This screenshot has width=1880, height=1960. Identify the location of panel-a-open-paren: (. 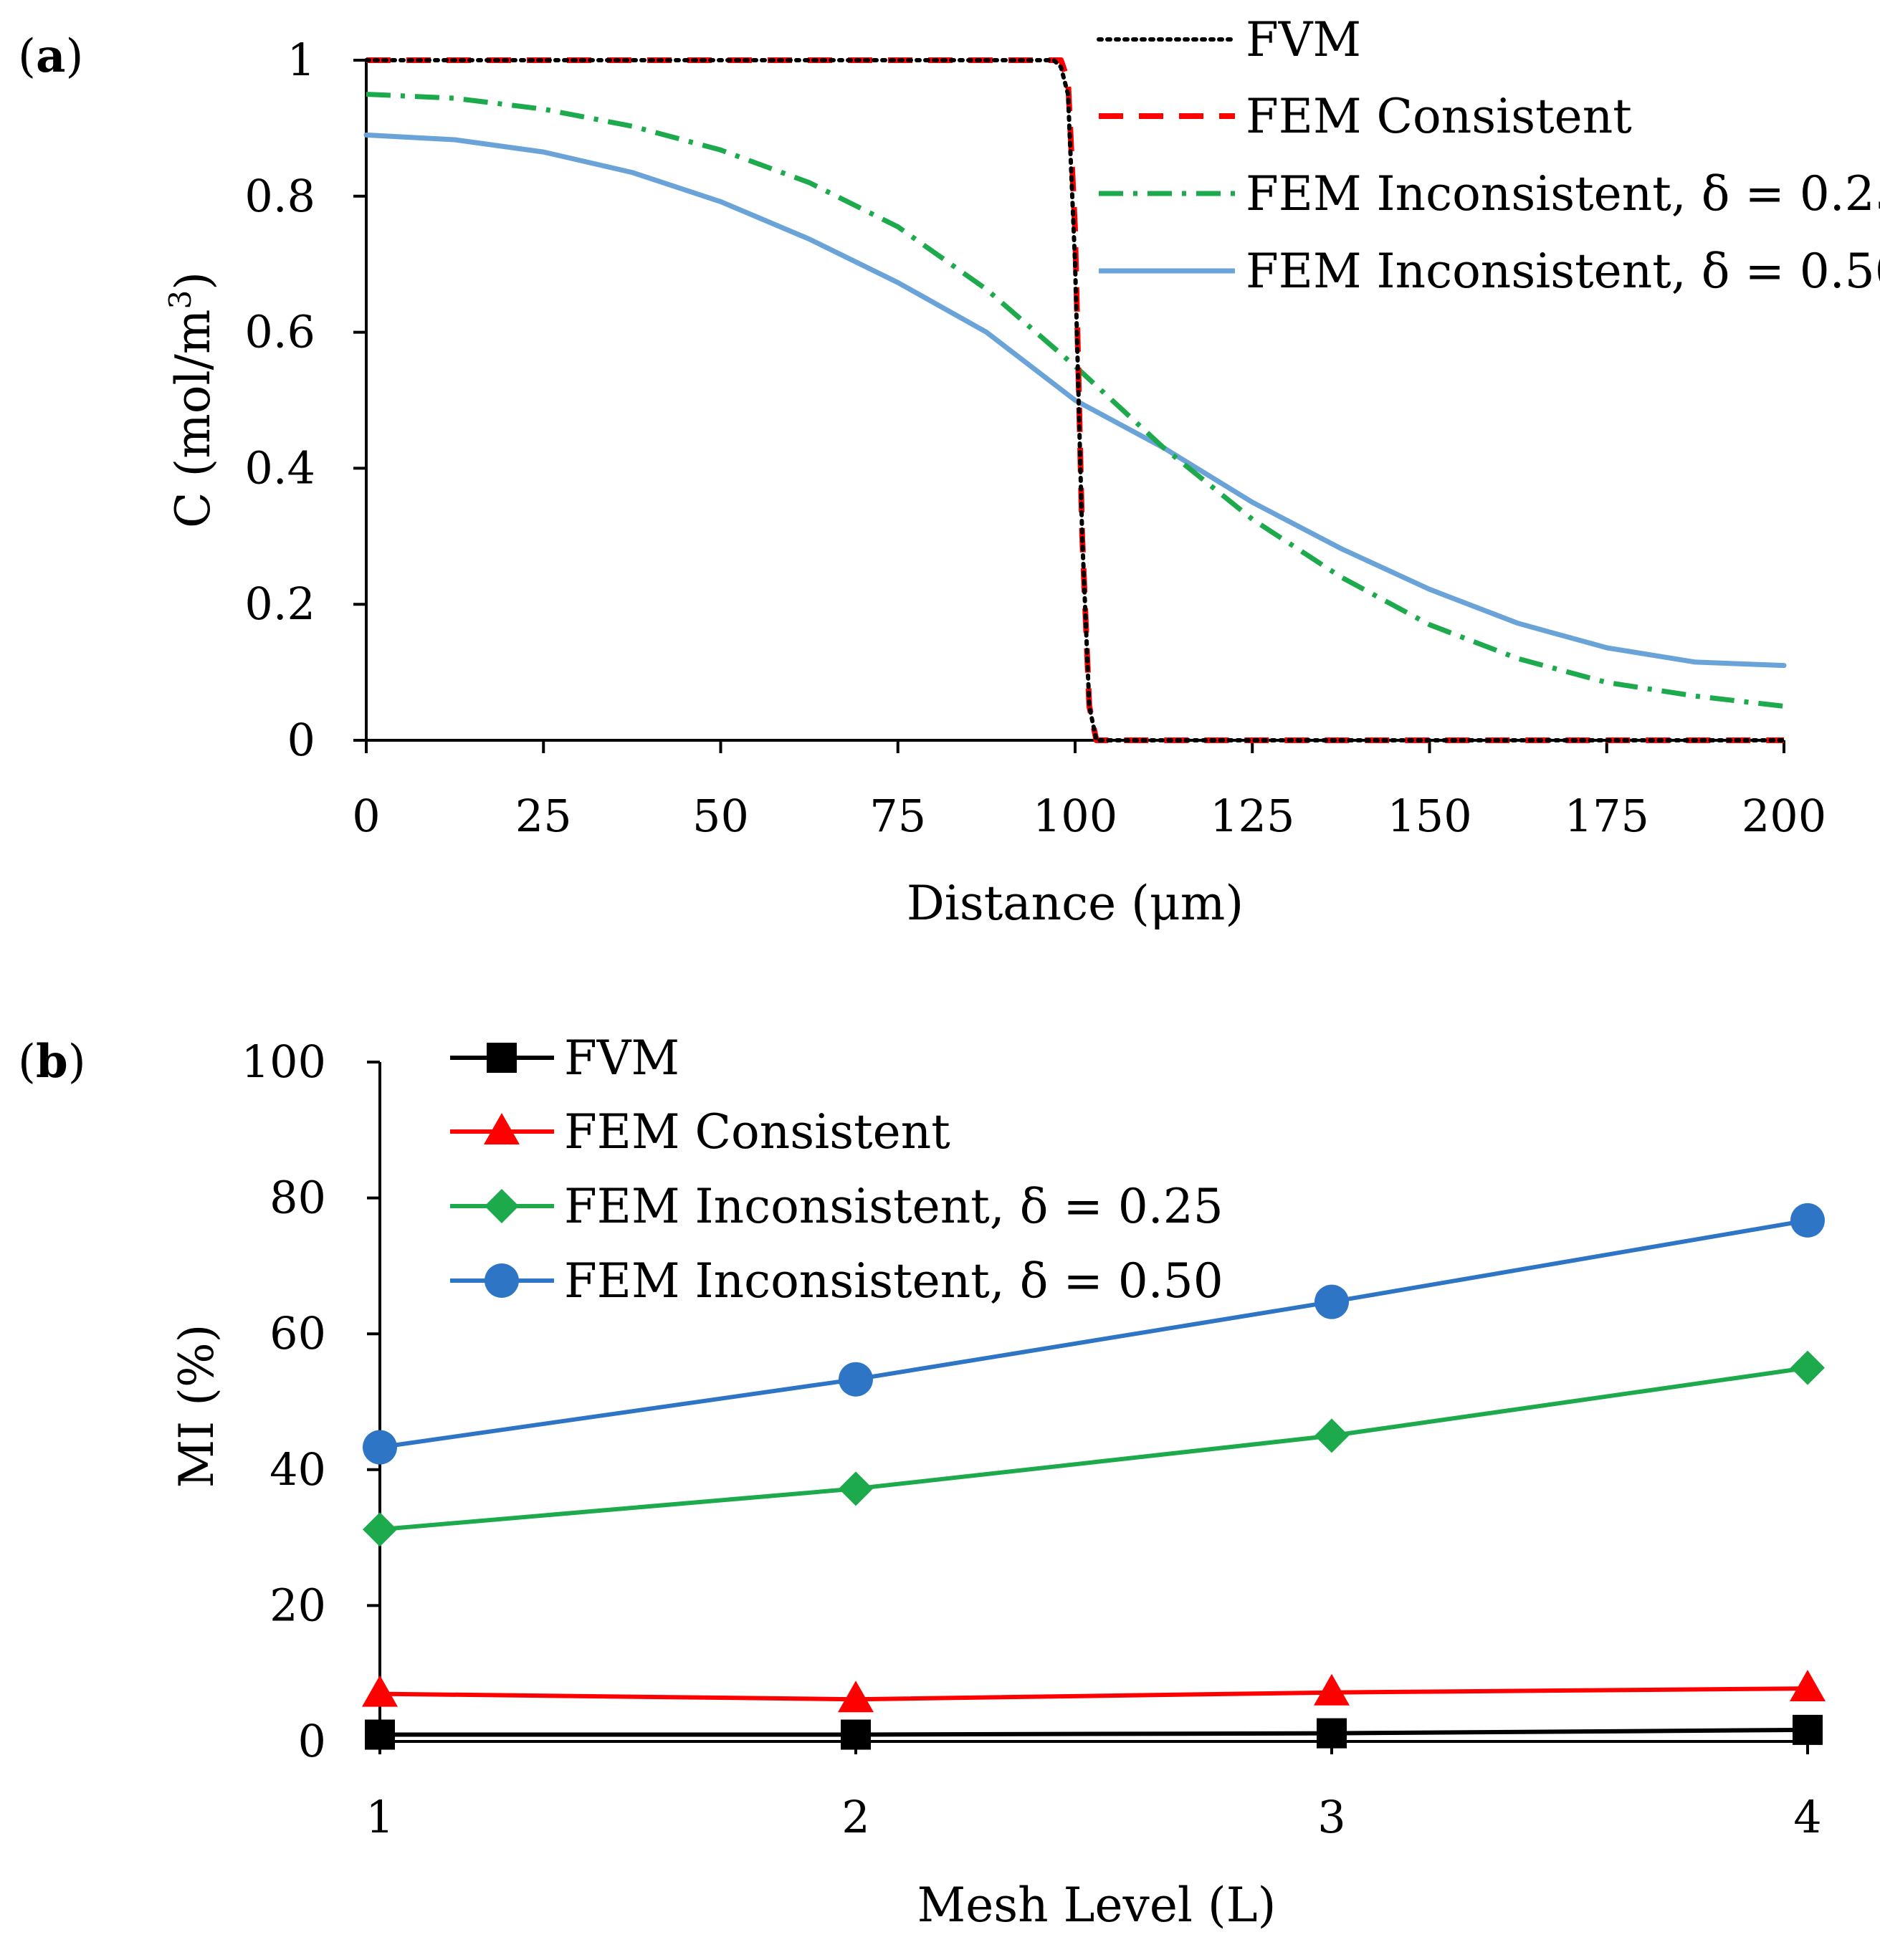
(27, 57).